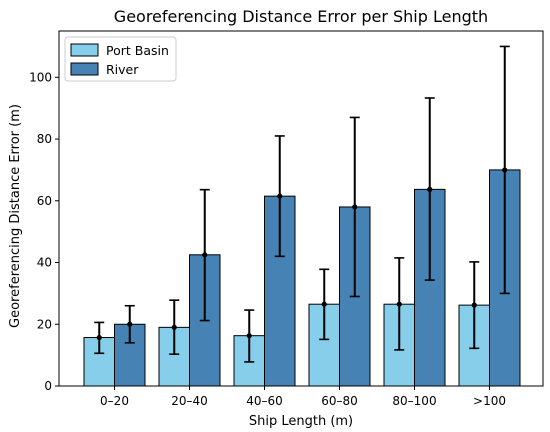 This screenshot has height=432, width=550. I want to click on x-axis-label: Ship Length (m), so click(301, 421).